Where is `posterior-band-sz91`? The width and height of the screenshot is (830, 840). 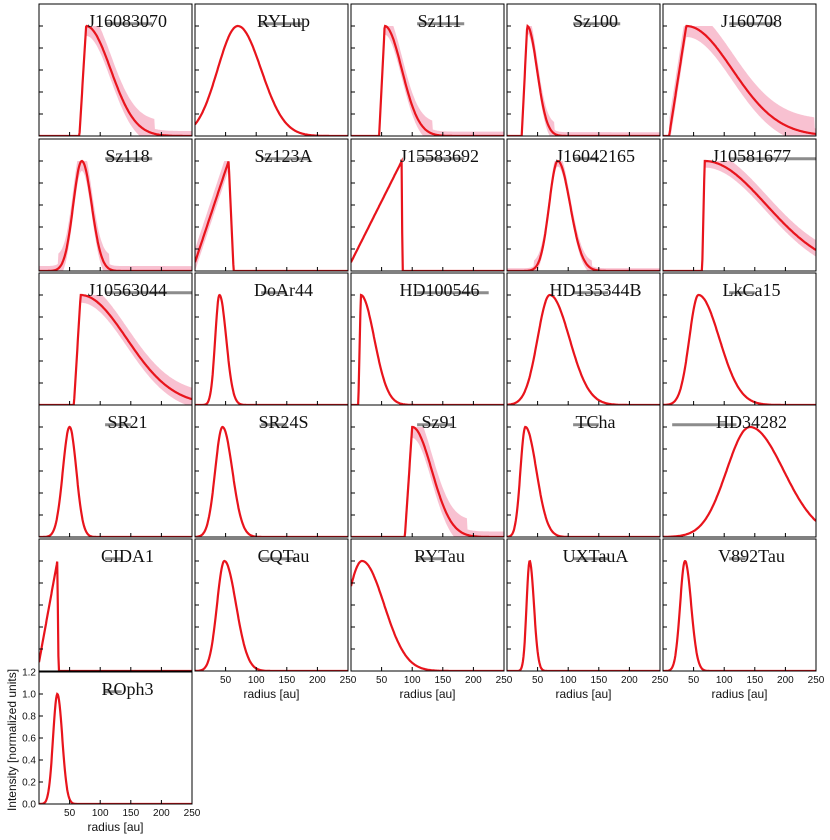 posterior-band-sz91 is located at coordinates (427, 482).